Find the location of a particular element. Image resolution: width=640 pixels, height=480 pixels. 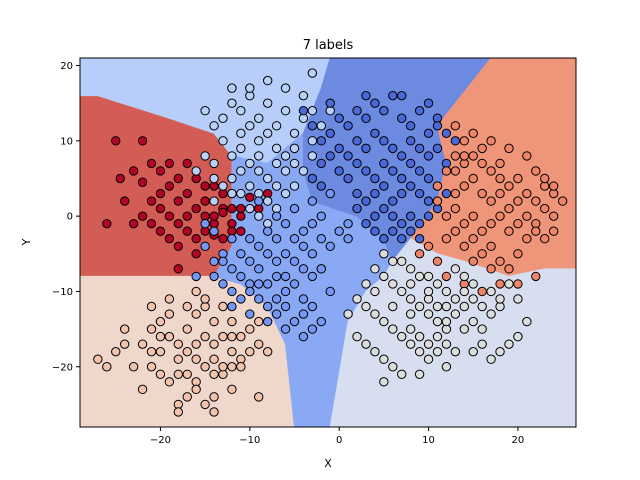

x-tick-label: 0 is located at coordinates (339, 440).